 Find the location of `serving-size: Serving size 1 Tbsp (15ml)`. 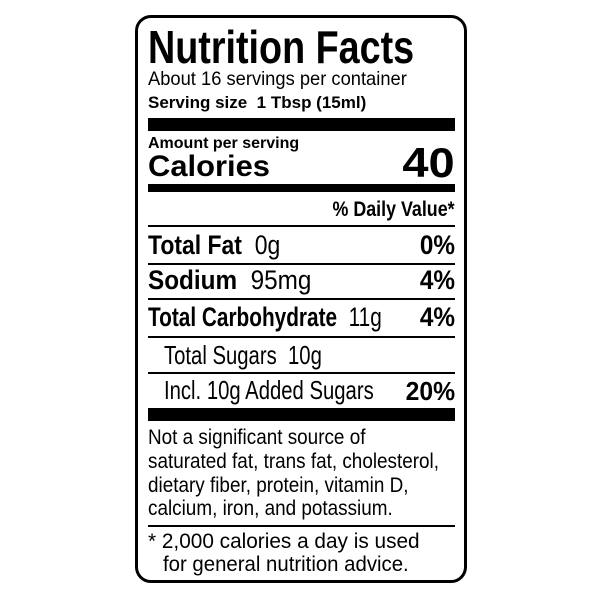

serving-size: Serving size 1 Tbsp (15ml) is located at coordinates (257, 102).